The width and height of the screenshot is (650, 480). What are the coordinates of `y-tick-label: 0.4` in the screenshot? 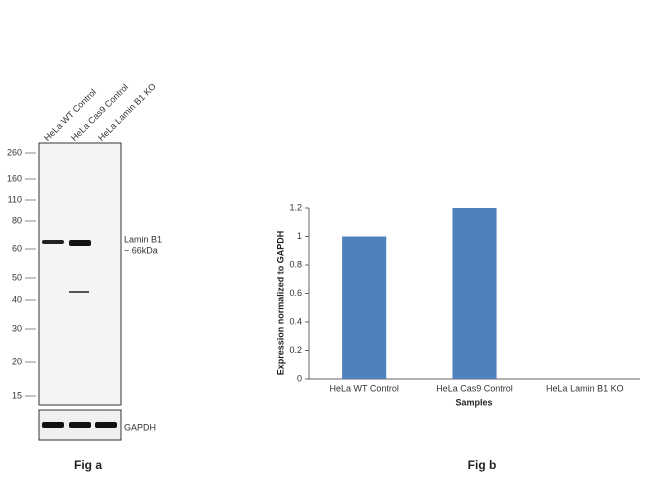 It's located at (295, 321).